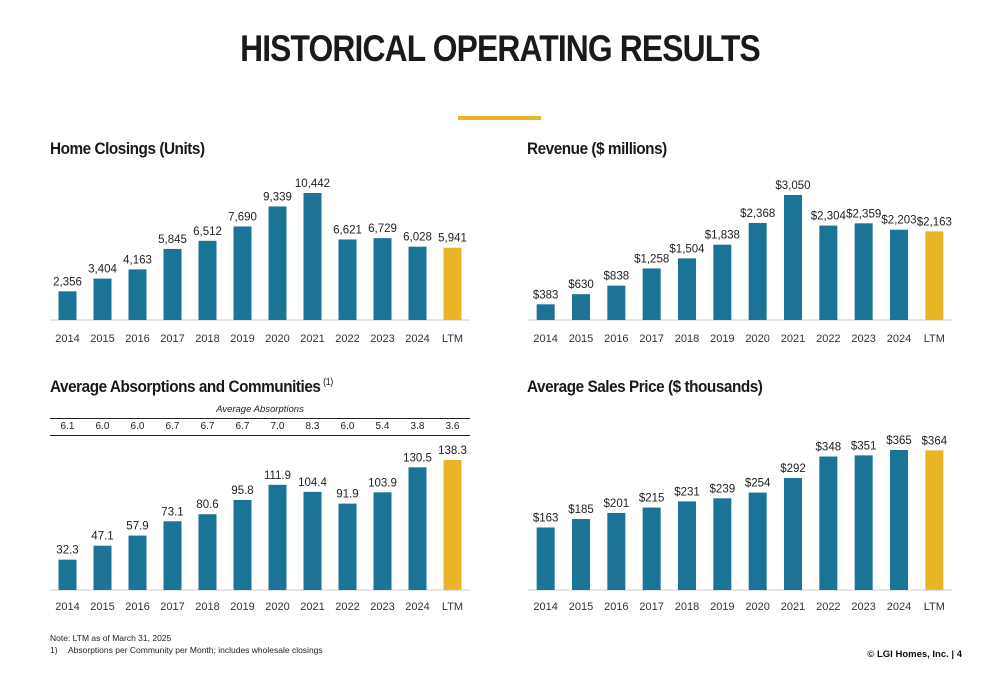 The height and width of the screenshot is (685, 1000). What do you see at coordinates (757, 214) in the screenshot?
I see `data-label: $2,368` at bounding box center [757, 214].